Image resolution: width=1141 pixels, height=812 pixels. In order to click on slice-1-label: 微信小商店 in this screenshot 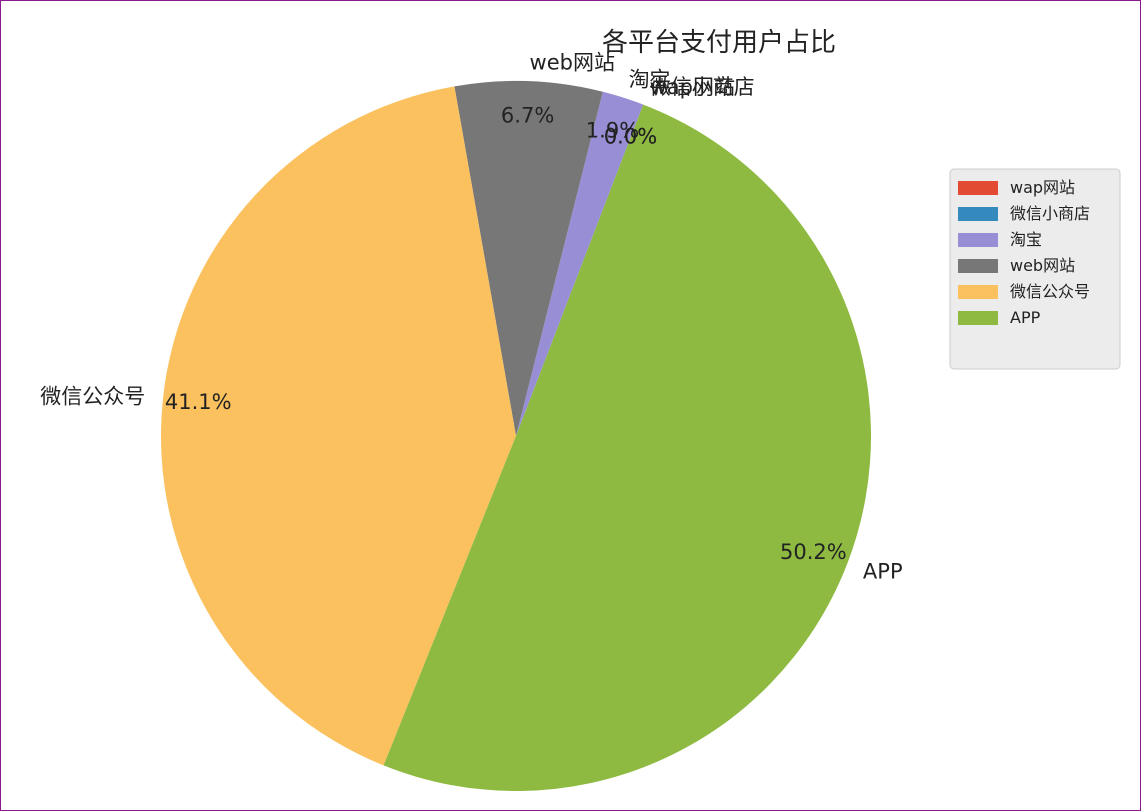, I will do `click(702, 87)`.